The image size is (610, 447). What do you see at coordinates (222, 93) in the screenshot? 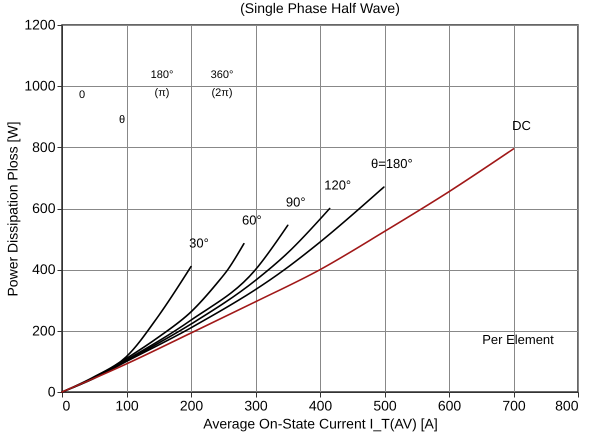
I see `annotation: (2π)` at bounding box center [222, 93].